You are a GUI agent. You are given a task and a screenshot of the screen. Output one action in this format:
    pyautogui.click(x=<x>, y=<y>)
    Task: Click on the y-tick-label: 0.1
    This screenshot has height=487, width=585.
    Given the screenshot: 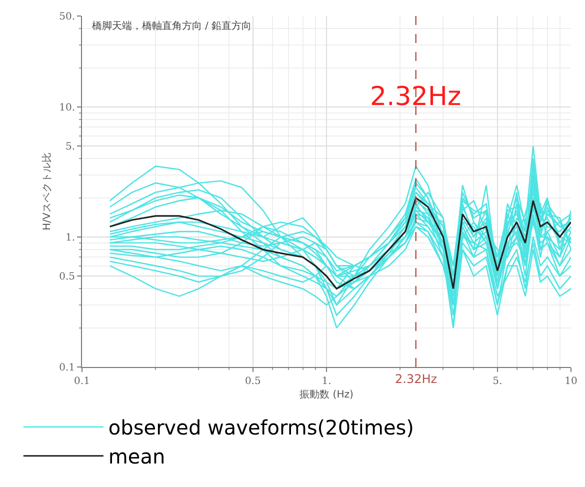 What is the action you would take?
    pyautogui.click(x=67, y=368)
    